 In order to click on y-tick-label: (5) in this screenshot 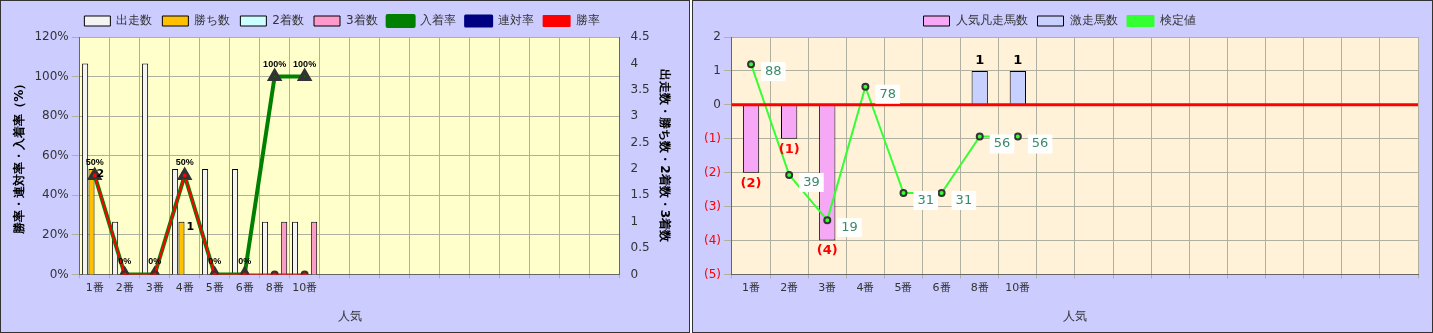, I will do `click(712, 273)`.